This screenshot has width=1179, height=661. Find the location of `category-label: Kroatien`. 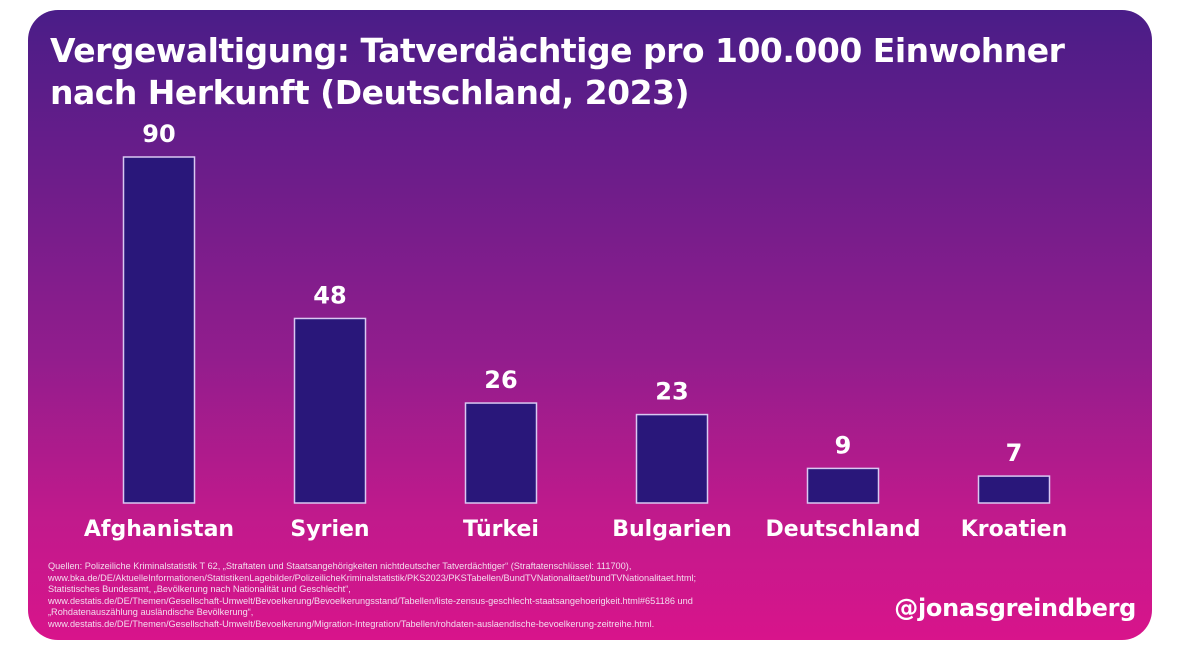

category-label: Kroatien is located at coordinates (1014, 529).